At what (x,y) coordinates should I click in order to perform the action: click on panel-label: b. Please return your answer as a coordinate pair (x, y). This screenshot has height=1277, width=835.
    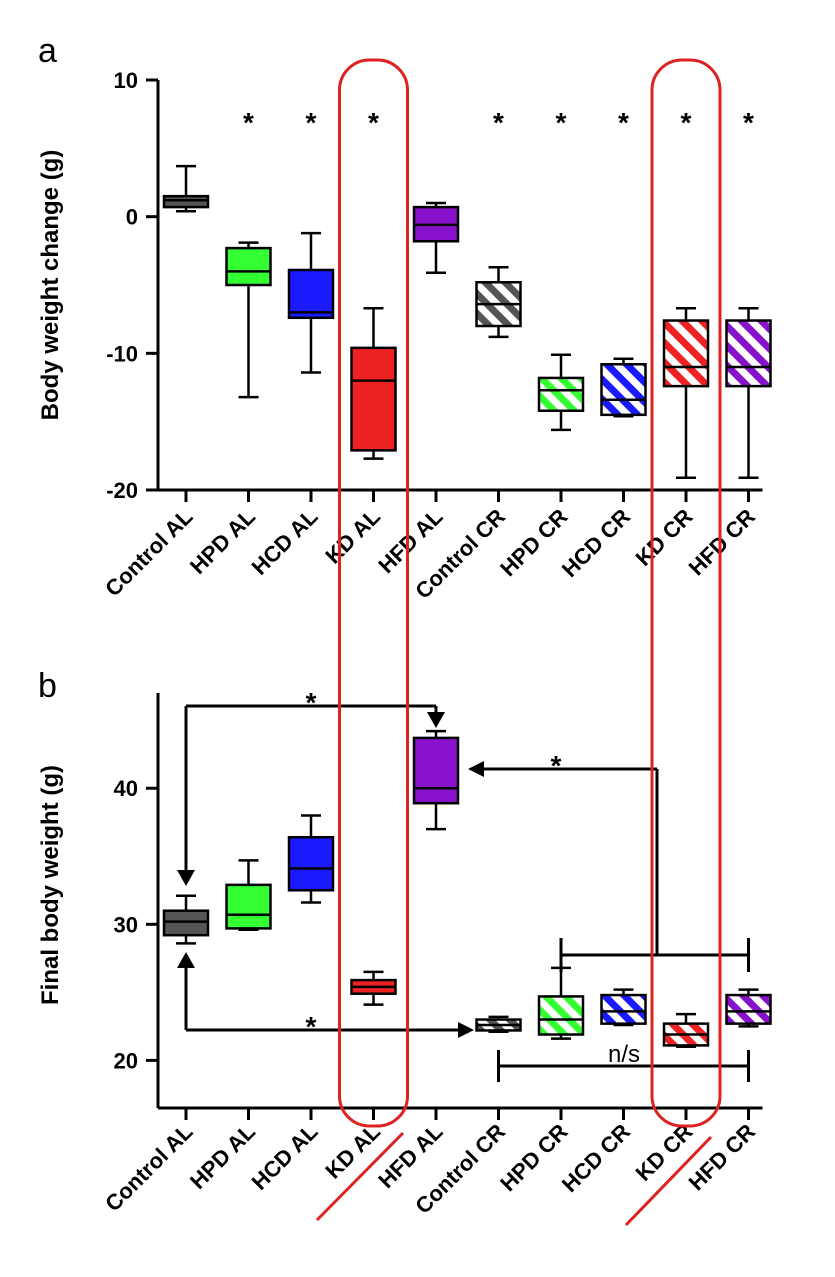
    Looking at the image, I should click on (47, 686).